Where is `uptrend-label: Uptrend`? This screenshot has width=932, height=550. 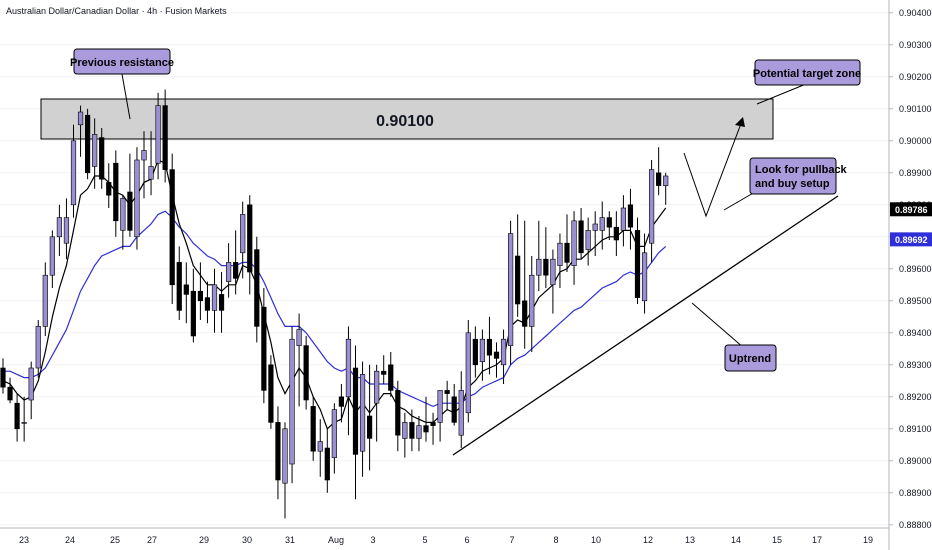 uptrend-label: Uptrend is located at coordinates (750, 359).